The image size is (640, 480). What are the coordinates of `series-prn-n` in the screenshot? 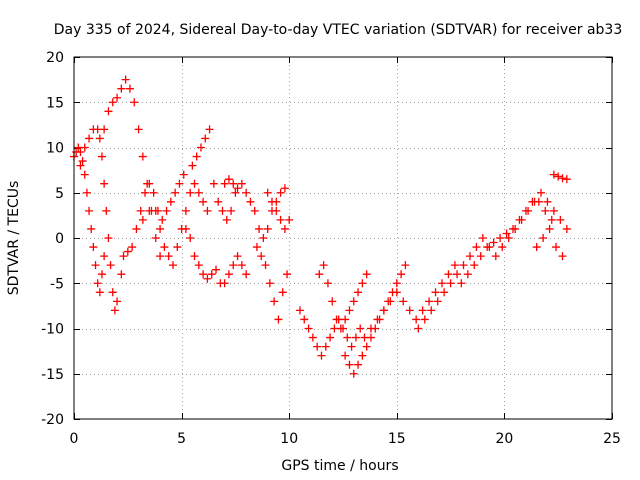 It's located at (409, 301).